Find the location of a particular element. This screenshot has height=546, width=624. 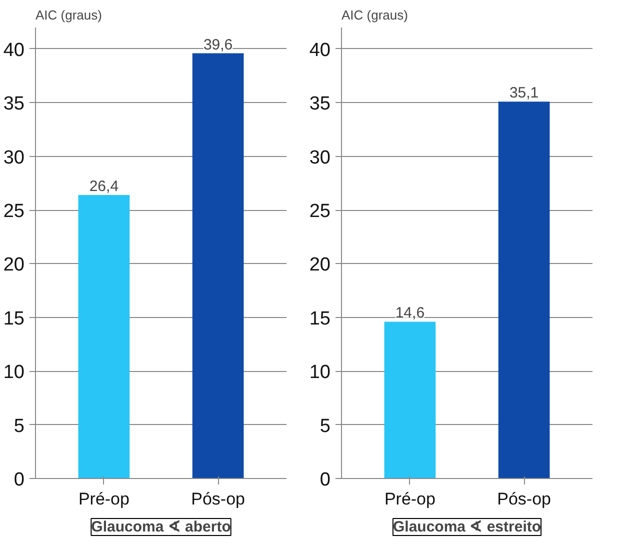

data-label: 39,6 is located at coordinates (218, 45).